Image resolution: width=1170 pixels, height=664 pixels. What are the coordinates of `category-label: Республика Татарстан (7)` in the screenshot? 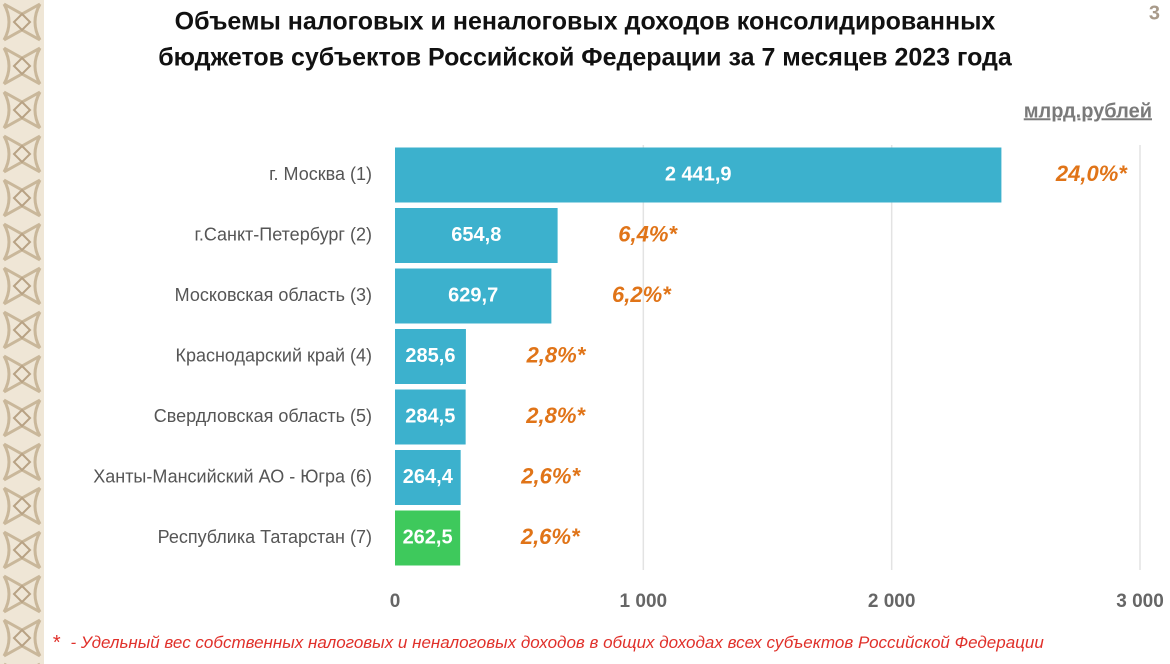 It's located at (265, 537).